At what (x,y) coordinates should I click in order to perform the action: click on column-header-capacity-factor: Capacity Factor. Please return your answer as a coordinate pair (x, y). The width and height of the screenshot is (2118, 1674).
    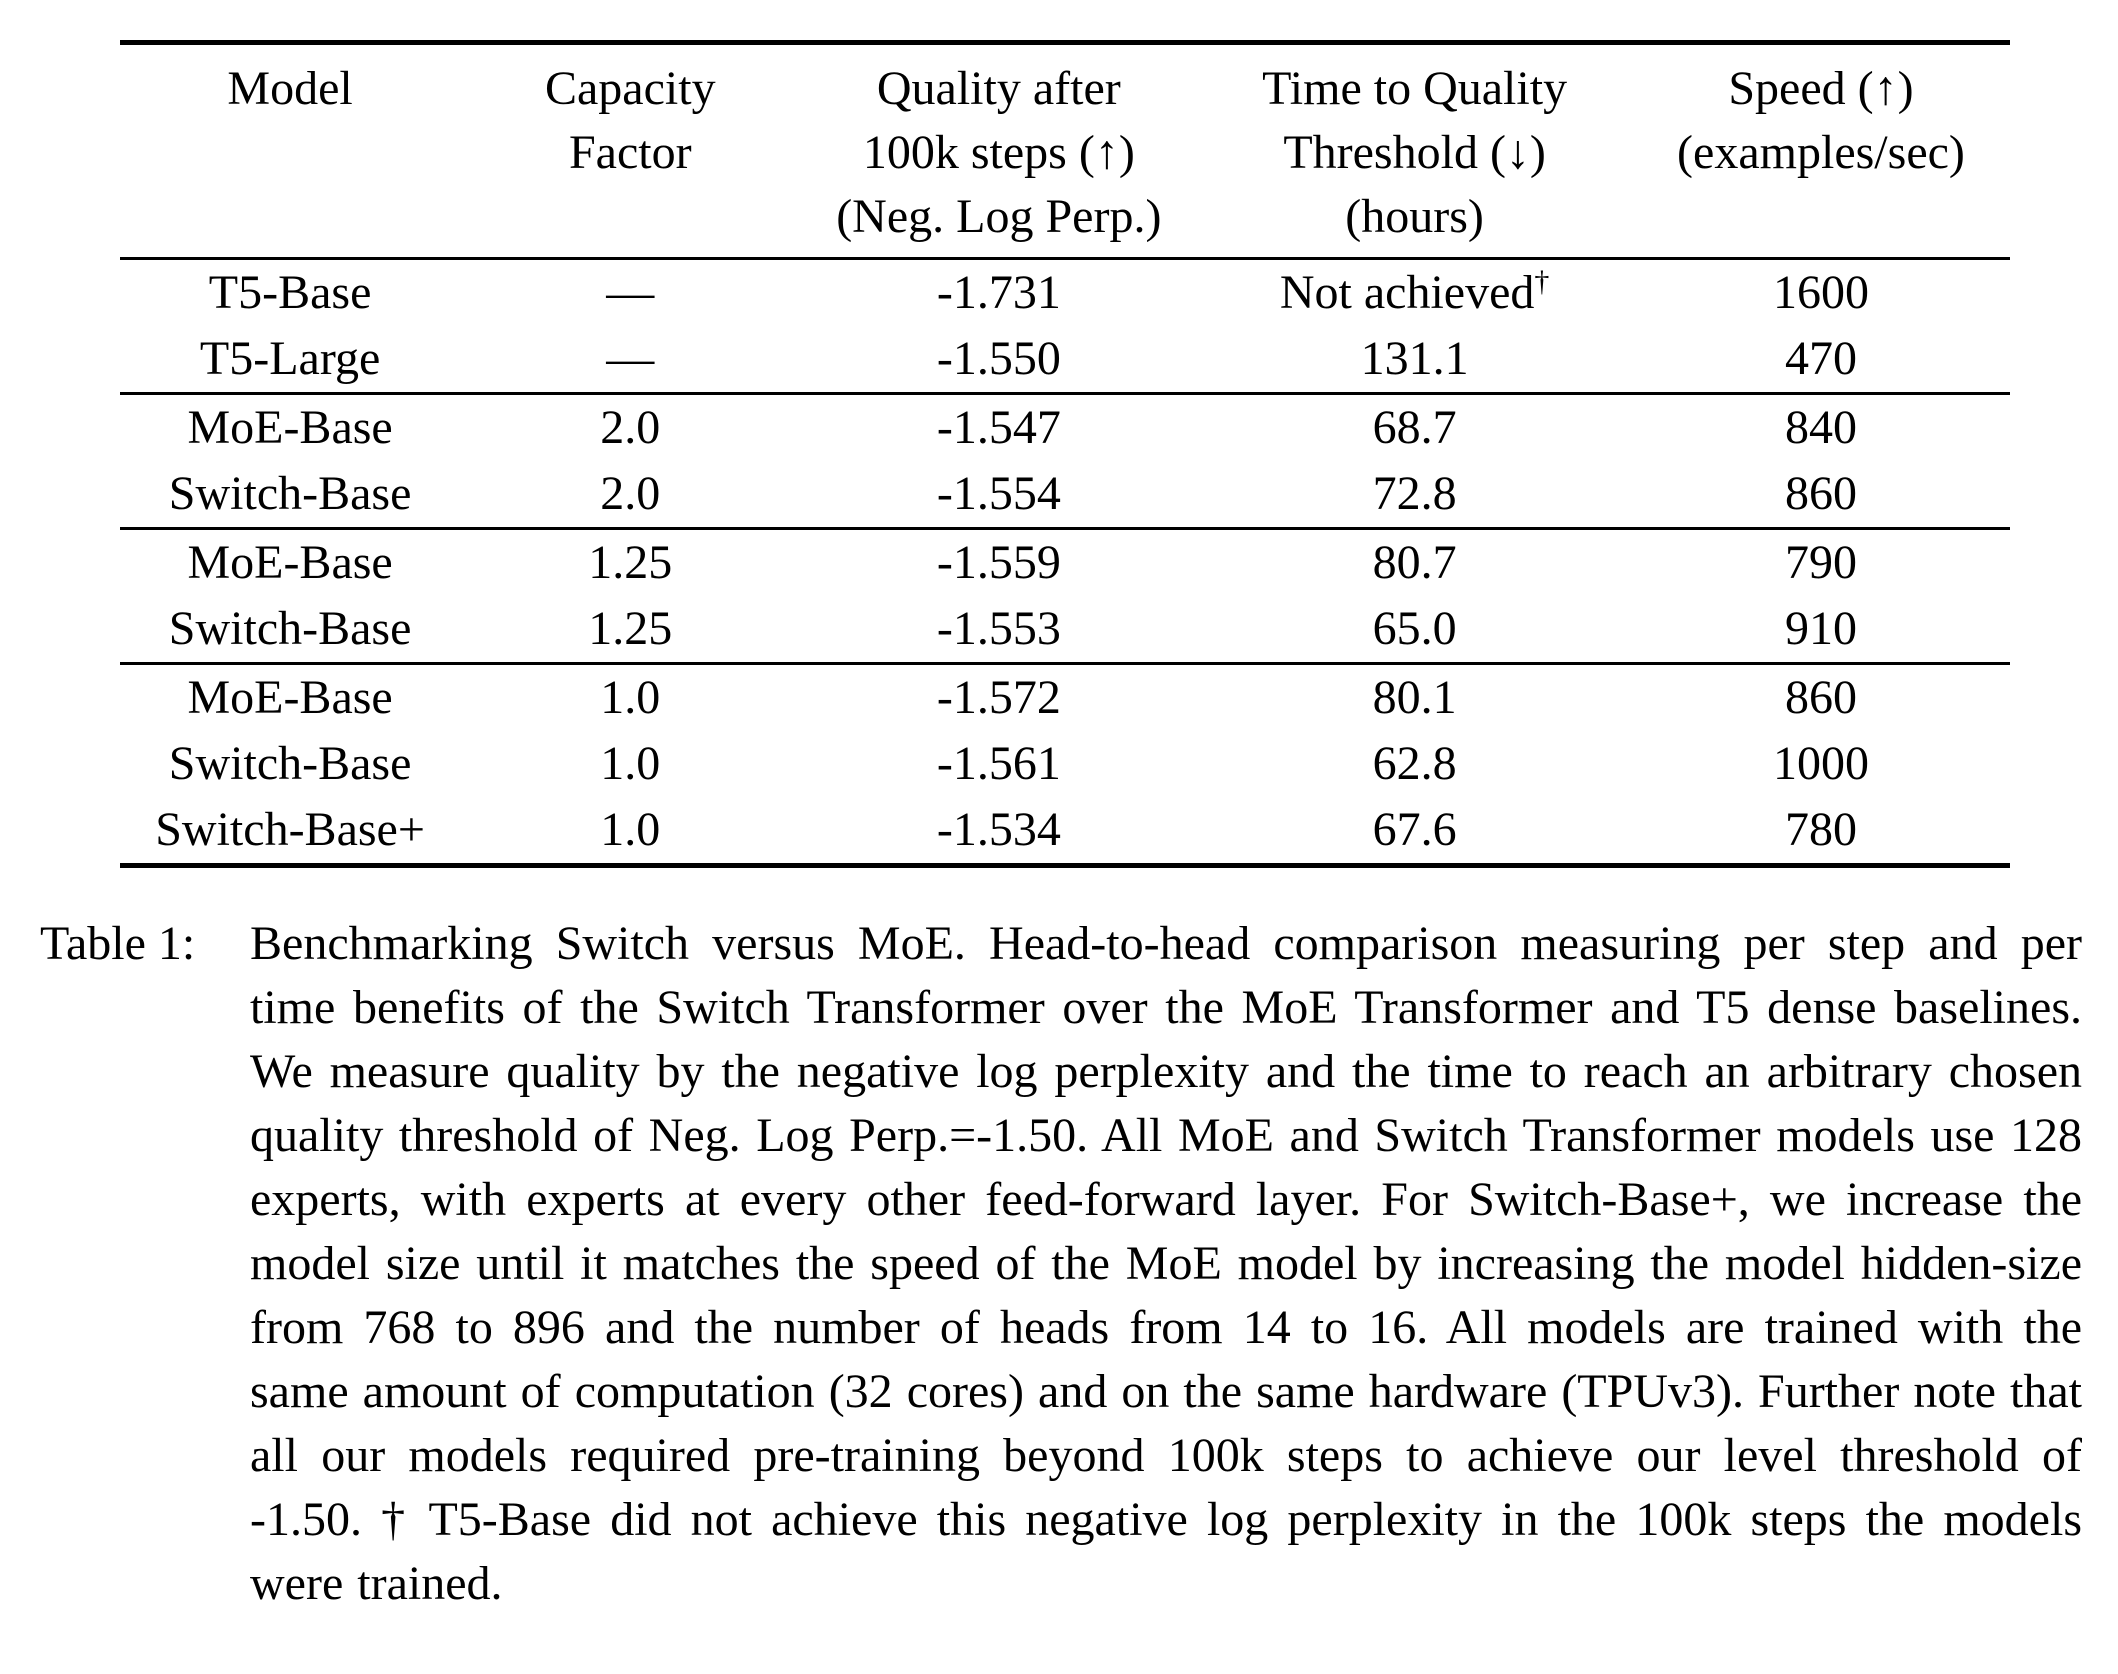
    Looking at the image, I should click on (630, 151).